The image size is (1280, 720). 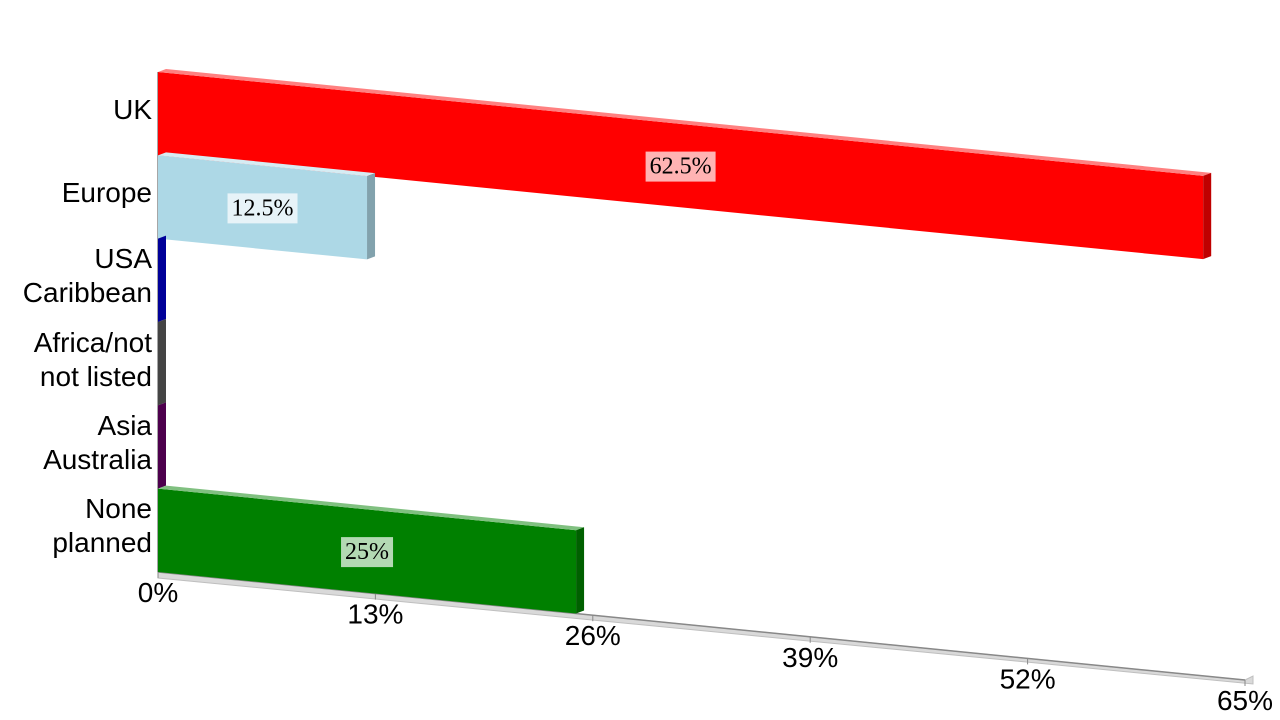 I want to click on x-tick-label: 0%, so click(x=158, y=592).